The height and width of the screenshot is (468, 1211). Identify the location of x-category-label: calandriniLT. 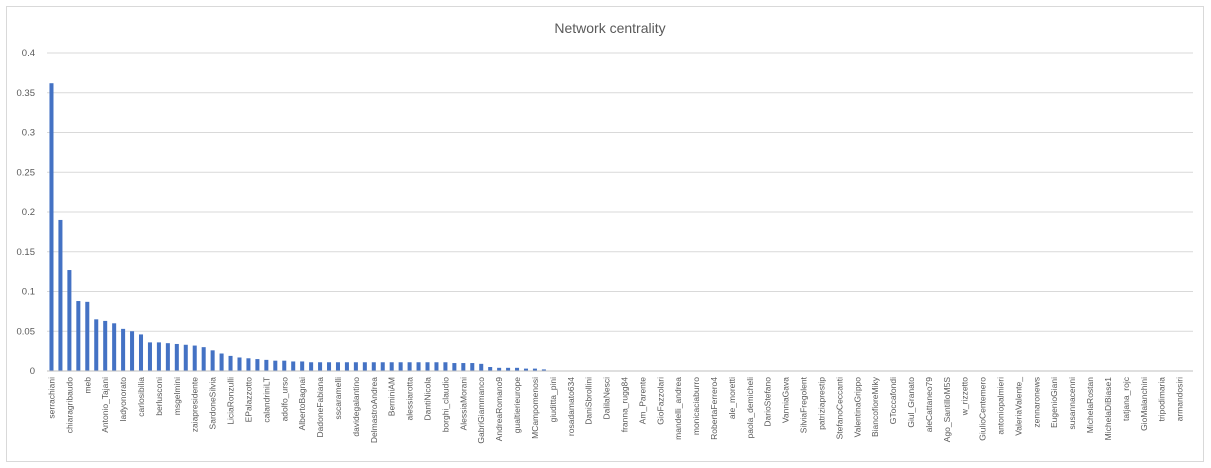
(266, 400).